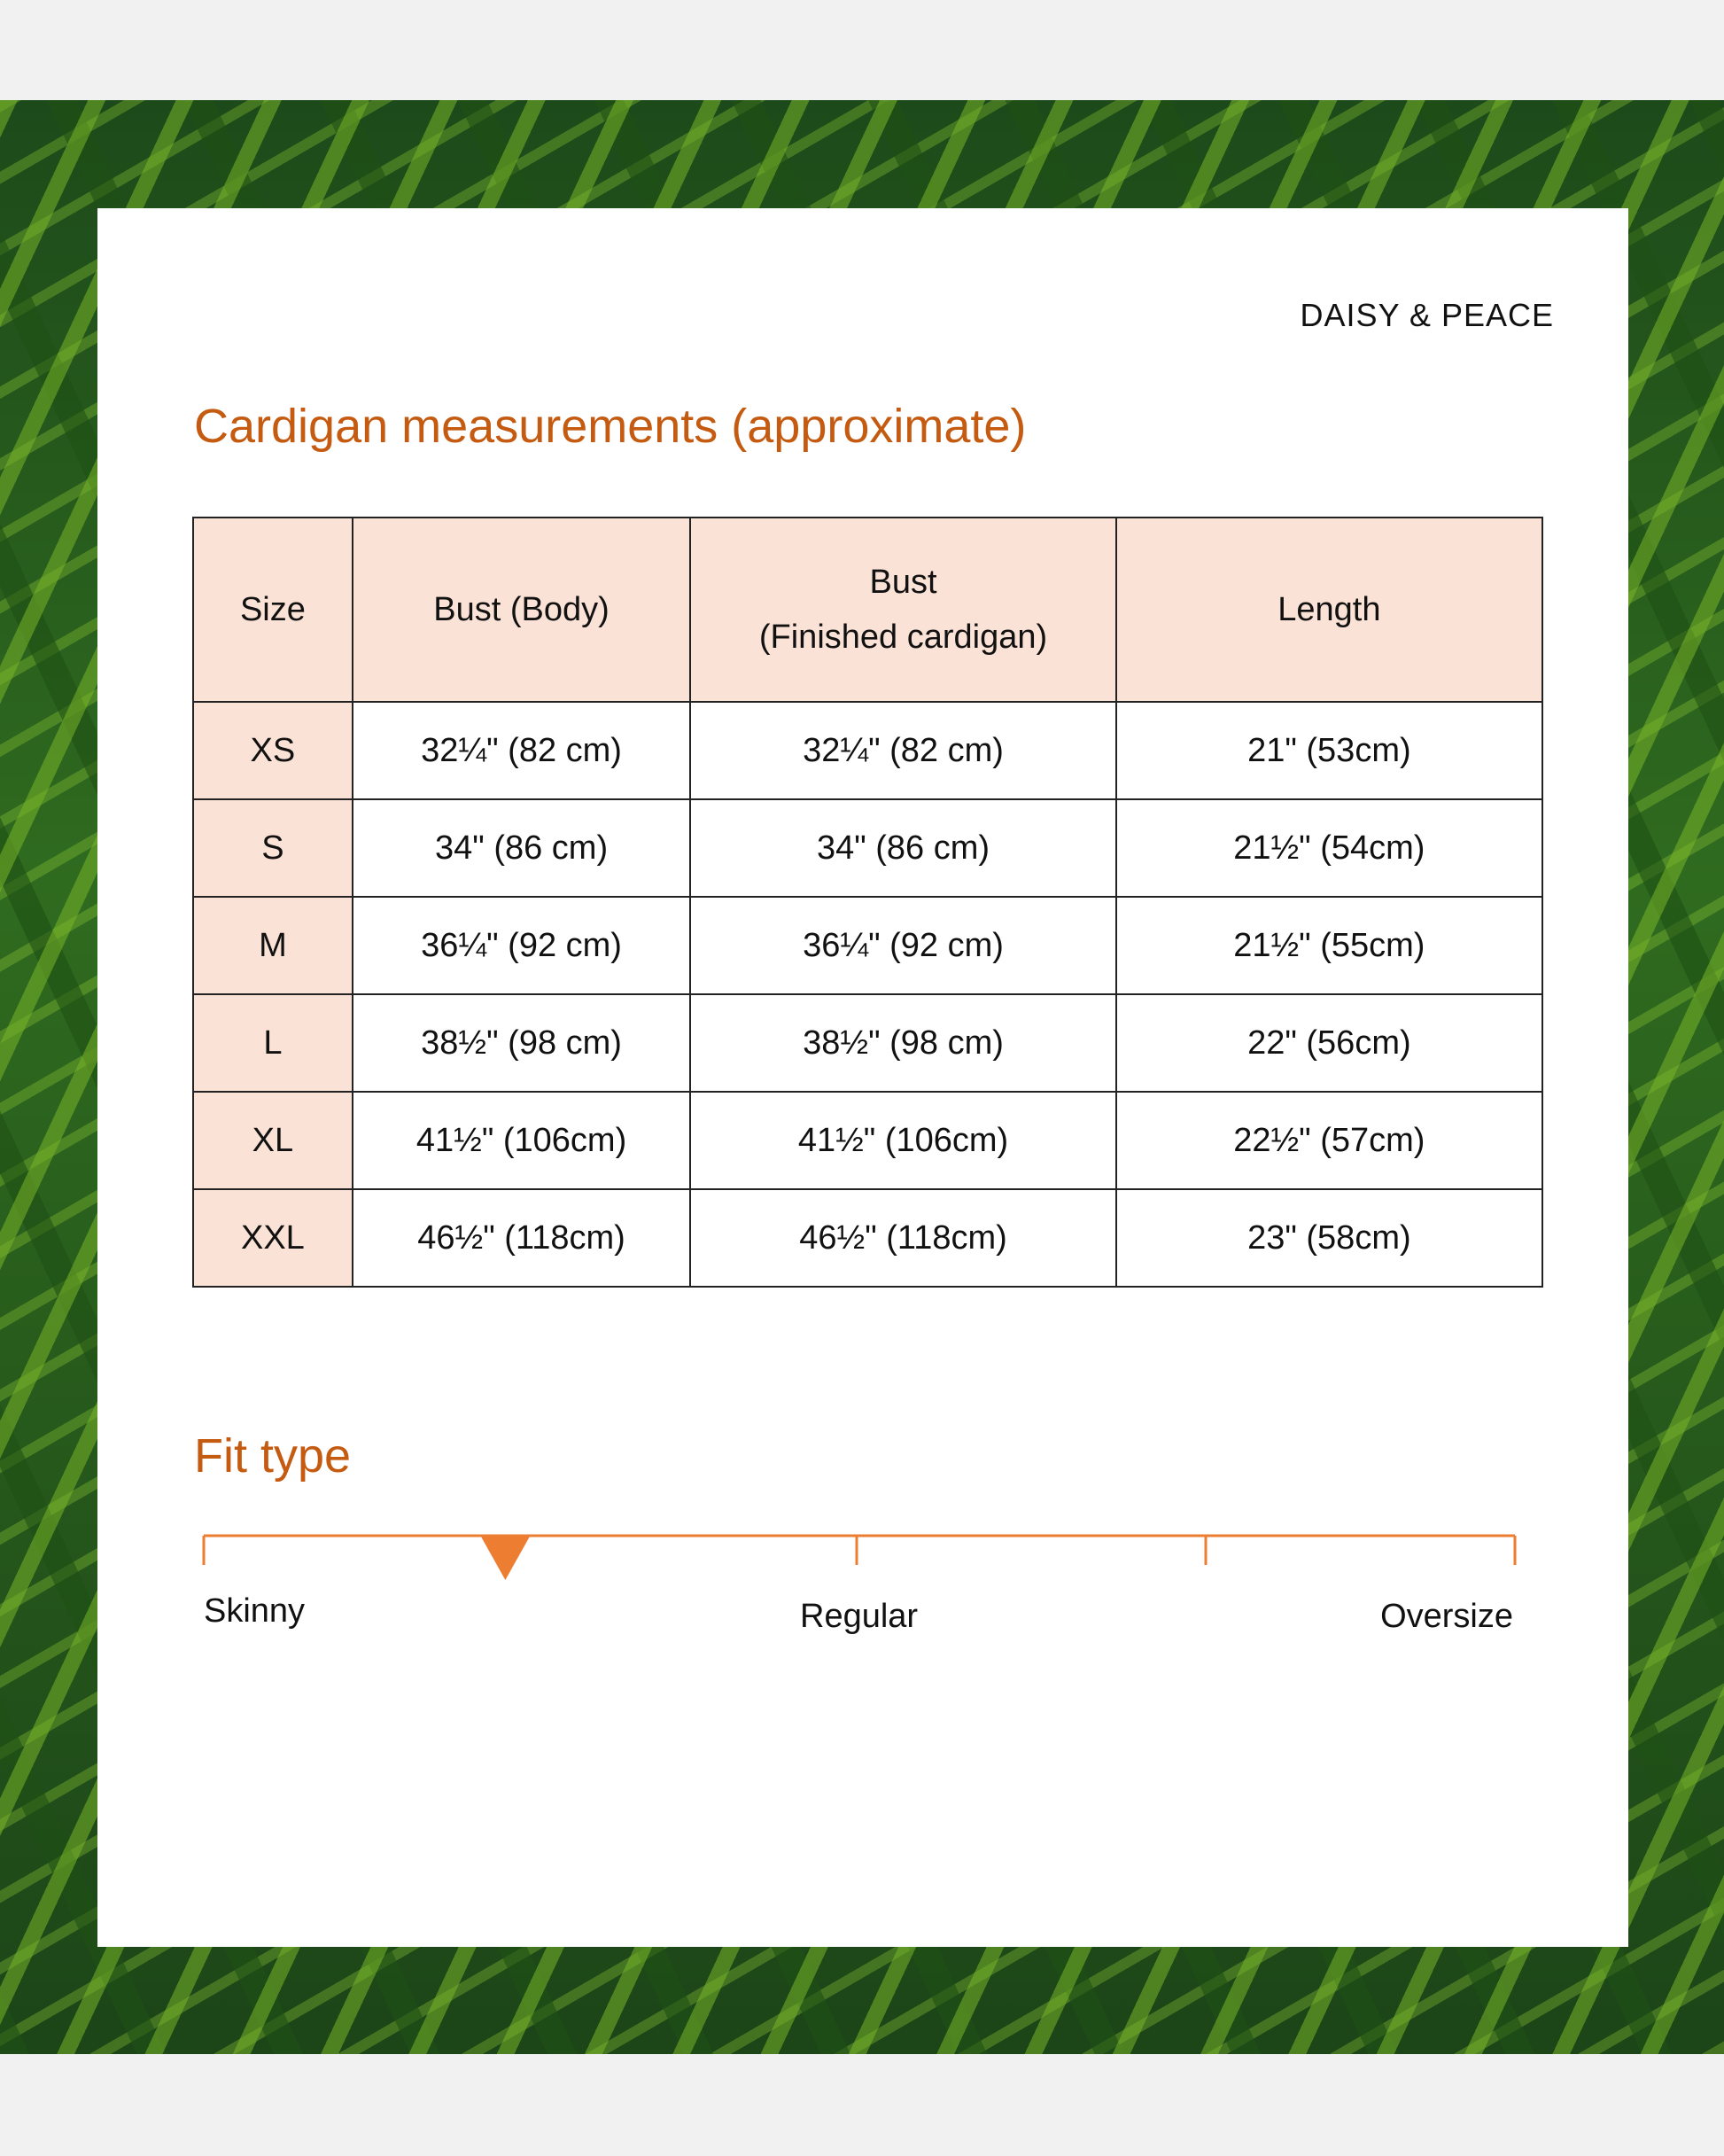 This screenshot has height=2156, width=1724. What do you see at coordinates (272, 945) in the screenshot?
I see `size-cell: M` at bounding box center [272, 945].